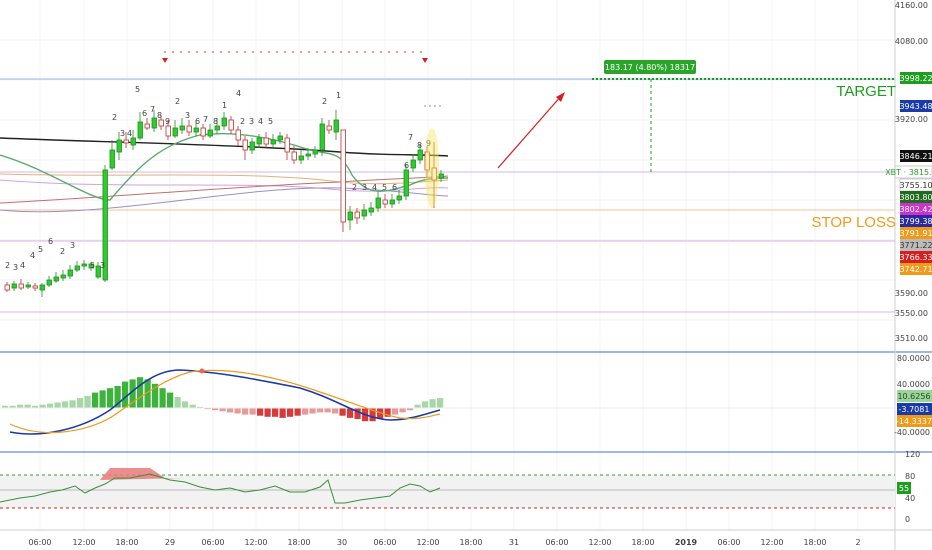 The width and height of the screenshot is (932, 550). What do you see at coordinates (912, 432) in the screenshot?
I see `macd-tick: -40.0000` at bounding box center [912, 432].